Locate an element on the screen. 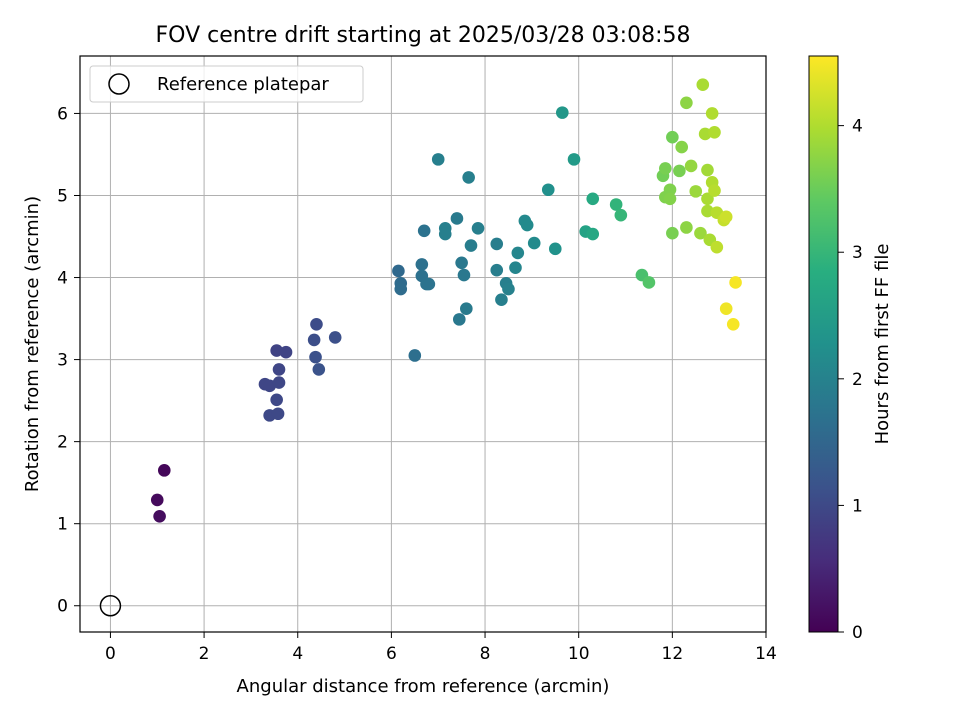  y-axis: 0 1 2 3 4 5 6 is located at coordinates (68, 360).